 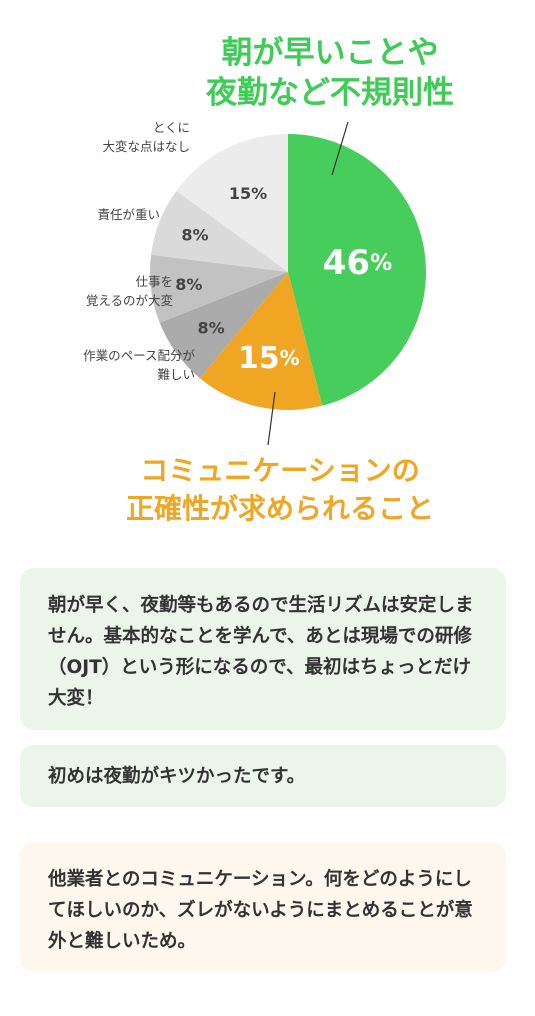 I want to click on leader-line-communication, so click(x=271, y=418).